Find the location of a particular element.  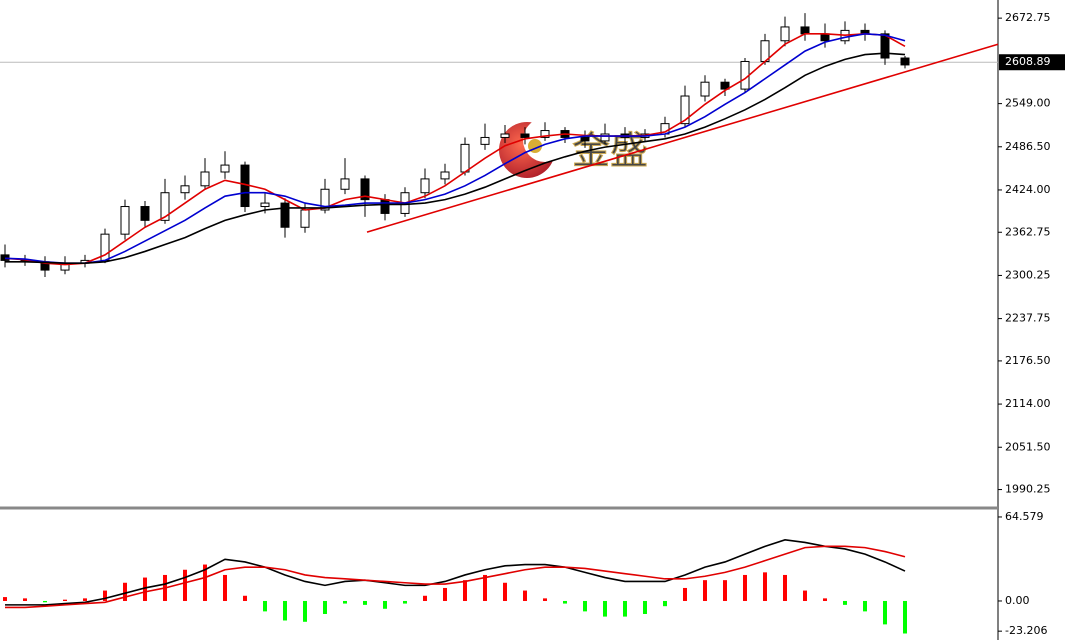

y-tick-label: 2549.00 is located at coordinates (1028, 103).